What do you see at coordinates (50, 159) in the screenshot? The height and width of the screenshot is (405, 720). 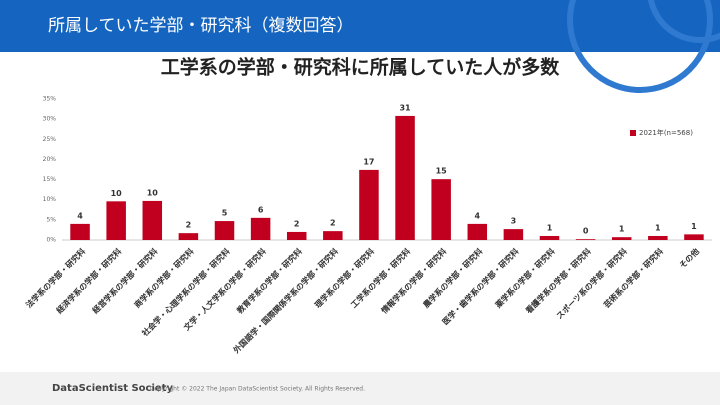 I see `y-tick-label: 20%` at bounding box center [50, 159].